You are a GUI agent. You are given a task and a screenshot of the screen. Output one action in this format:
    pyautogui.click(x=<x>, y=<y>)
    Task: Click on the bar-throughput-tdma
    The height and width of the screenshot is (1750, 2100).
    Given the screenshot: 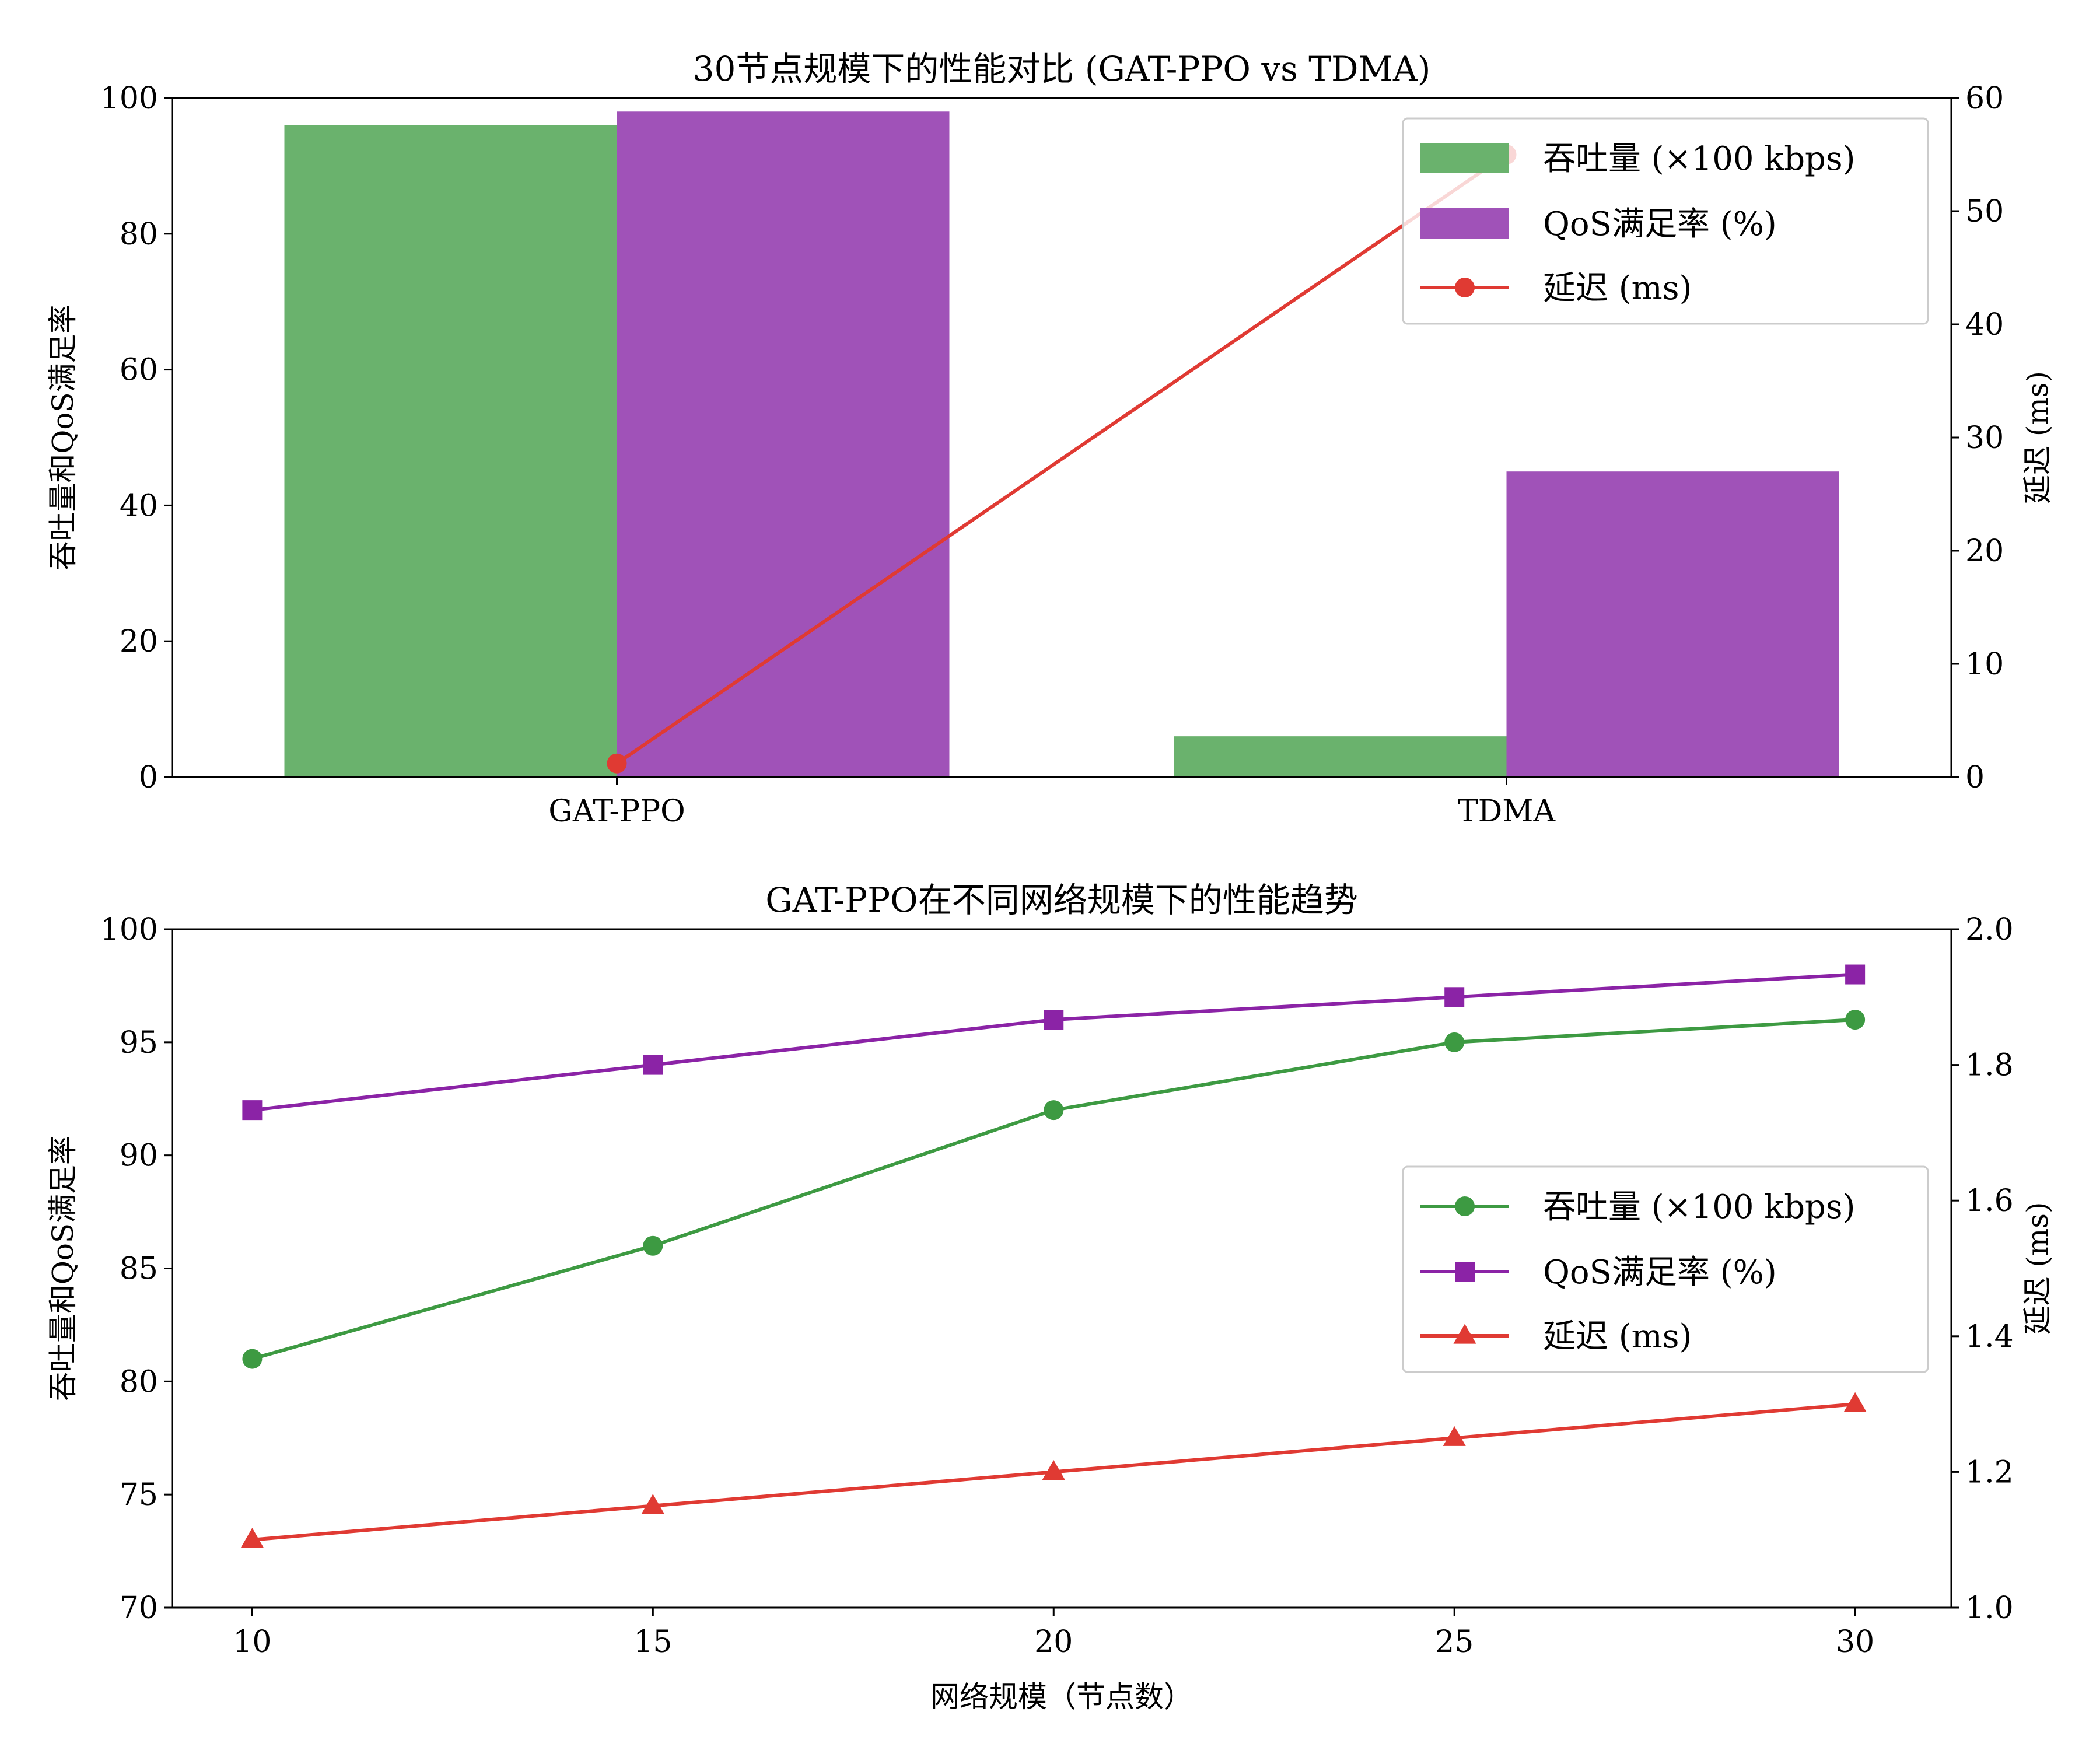 What is the action you would take?
    pyautogui.click(x=1340, y=757)
    